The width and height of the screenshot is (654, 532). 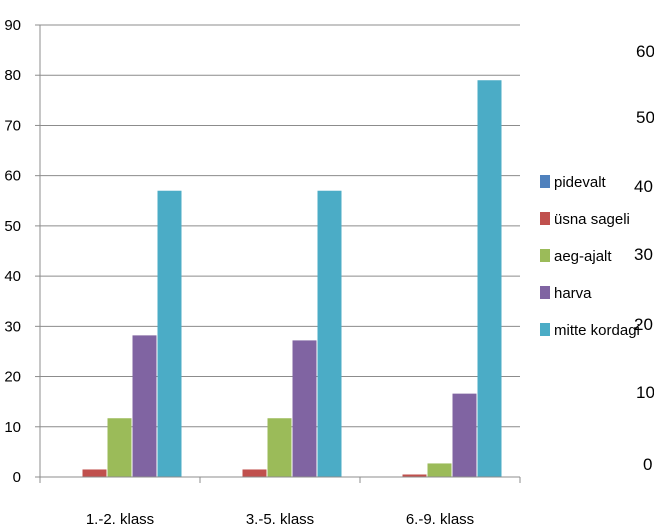 I want to click on y-tick-label: 50, so click(x=12, y=226).